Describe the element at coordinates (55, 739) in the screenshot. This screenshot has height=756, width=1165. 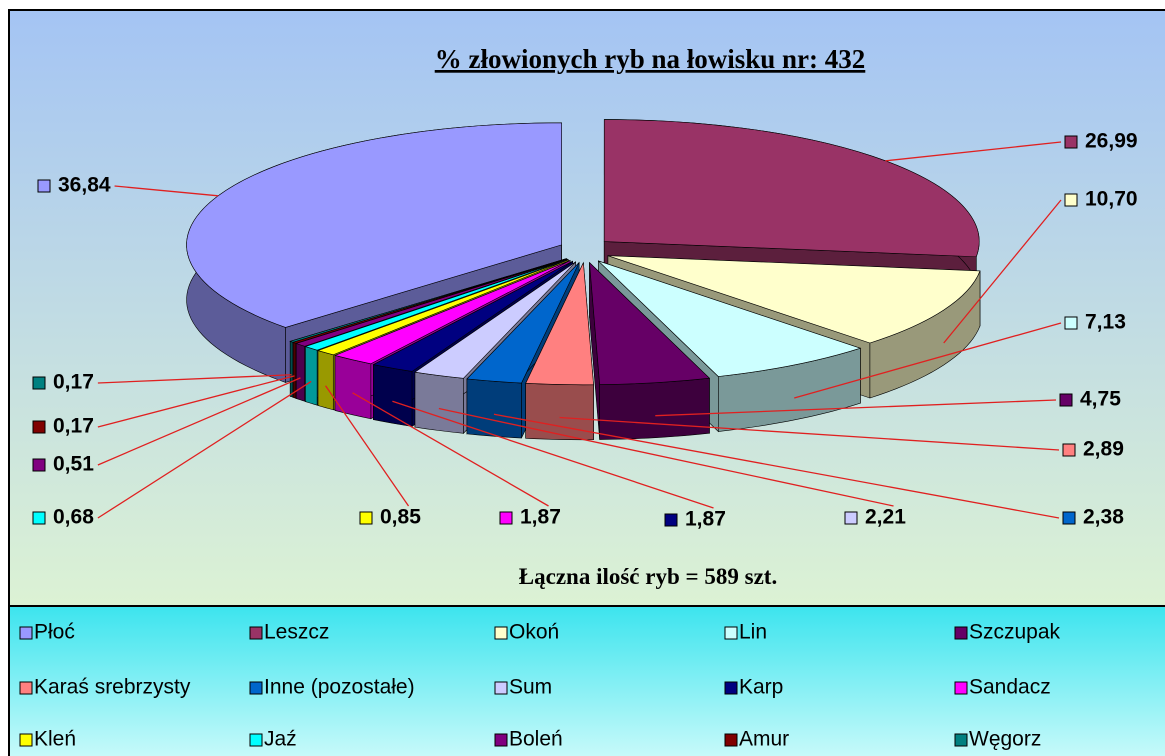
I see `legend-label: Kleń` at that location.